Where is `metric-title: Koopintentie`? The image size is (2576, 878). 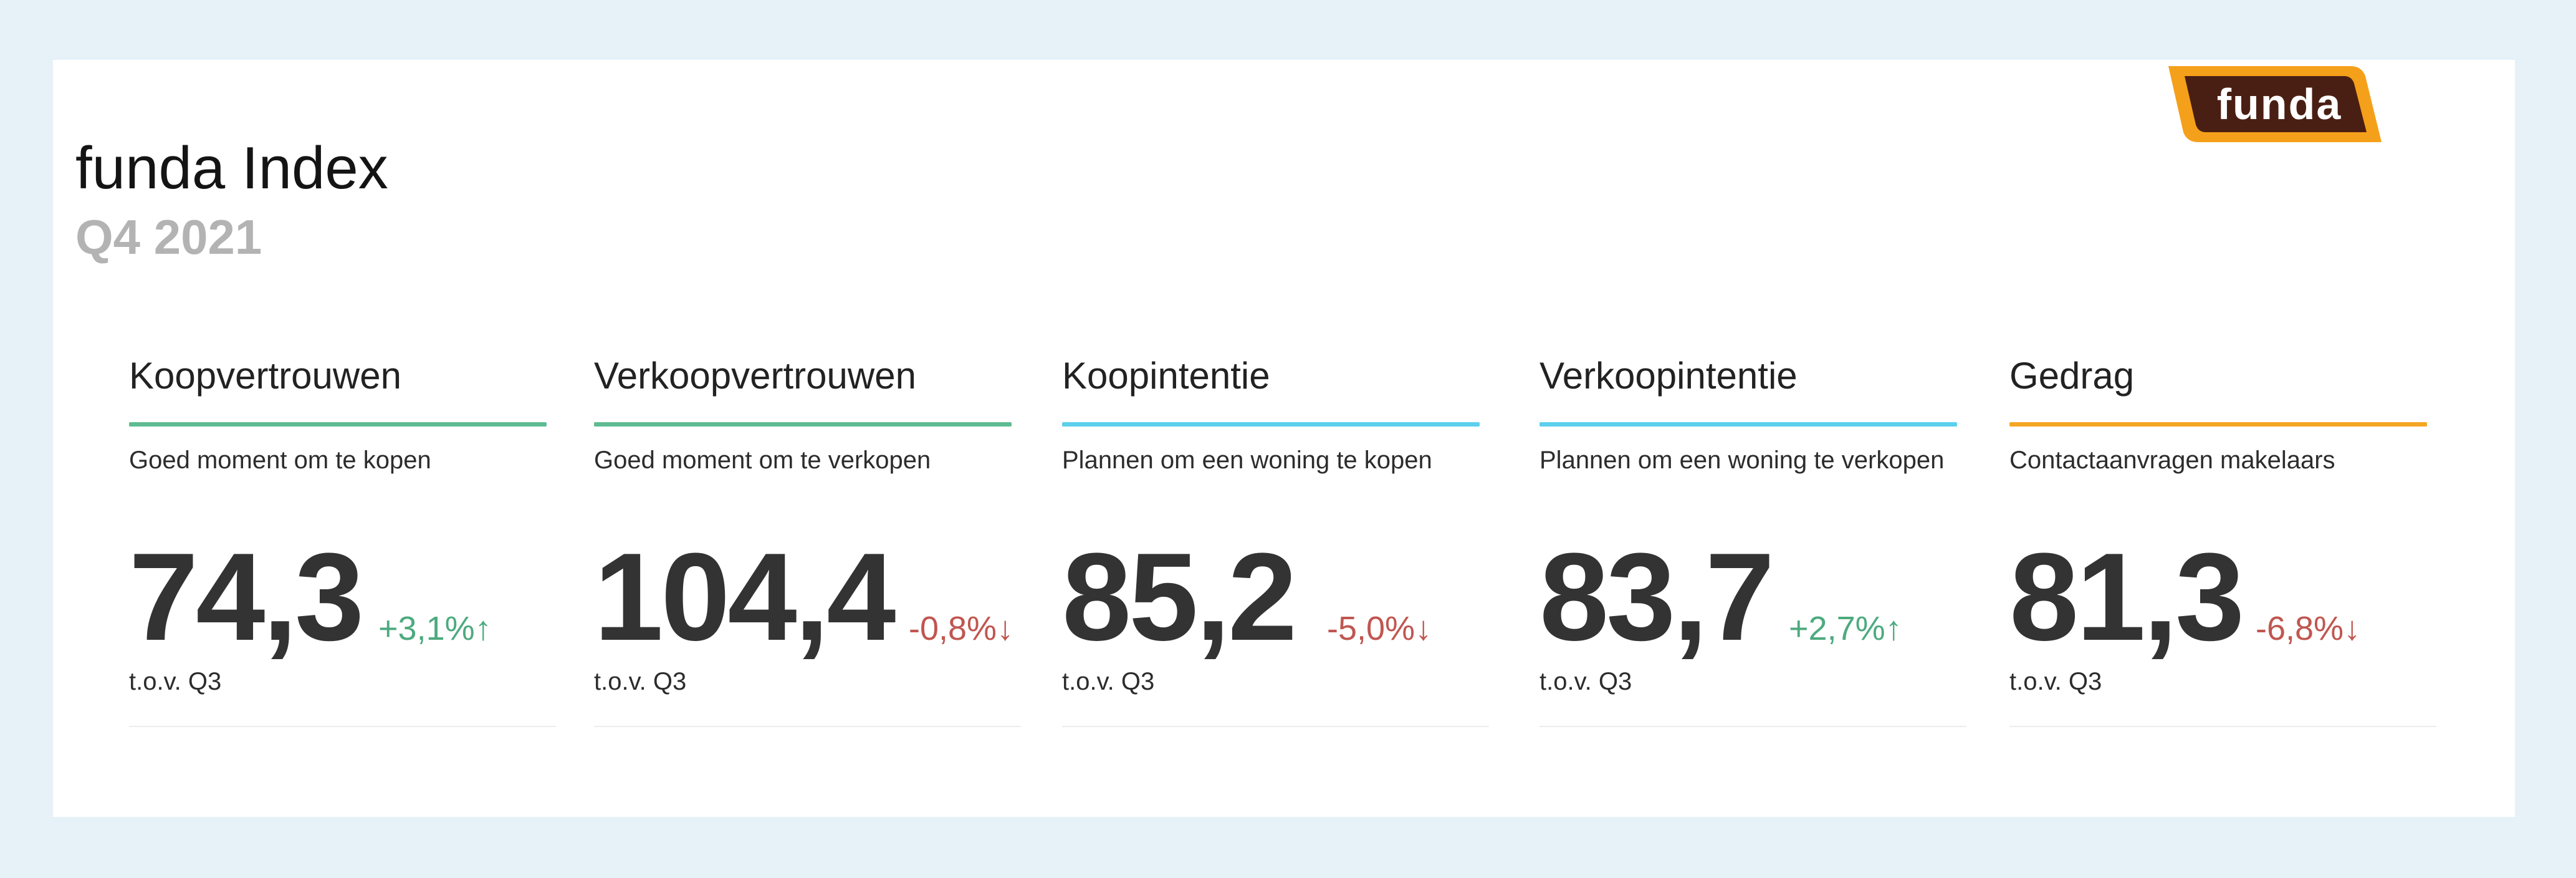 metric-title: Koopintentie is located at coordinates (1166, 376).